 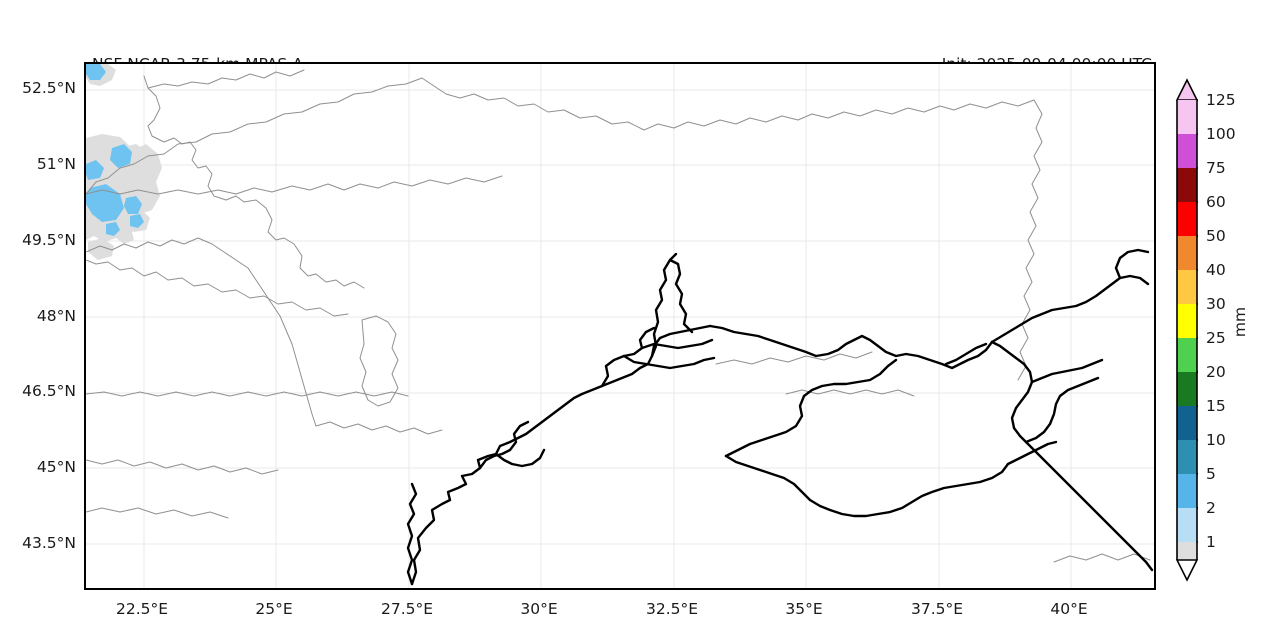 I want to click on y-tick-label: 43.5°N, so click(x=49, y=543).